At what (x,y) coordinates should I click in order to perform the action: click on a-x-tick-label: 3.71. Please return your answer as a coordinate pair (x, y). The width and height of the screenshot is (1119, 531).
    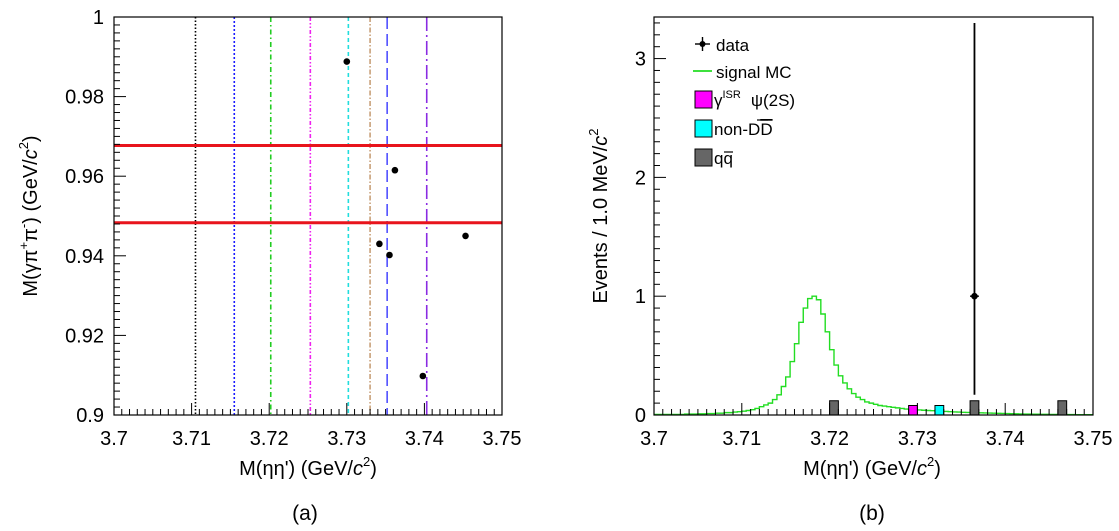
    Looking at the image, I should click on (191, 439).